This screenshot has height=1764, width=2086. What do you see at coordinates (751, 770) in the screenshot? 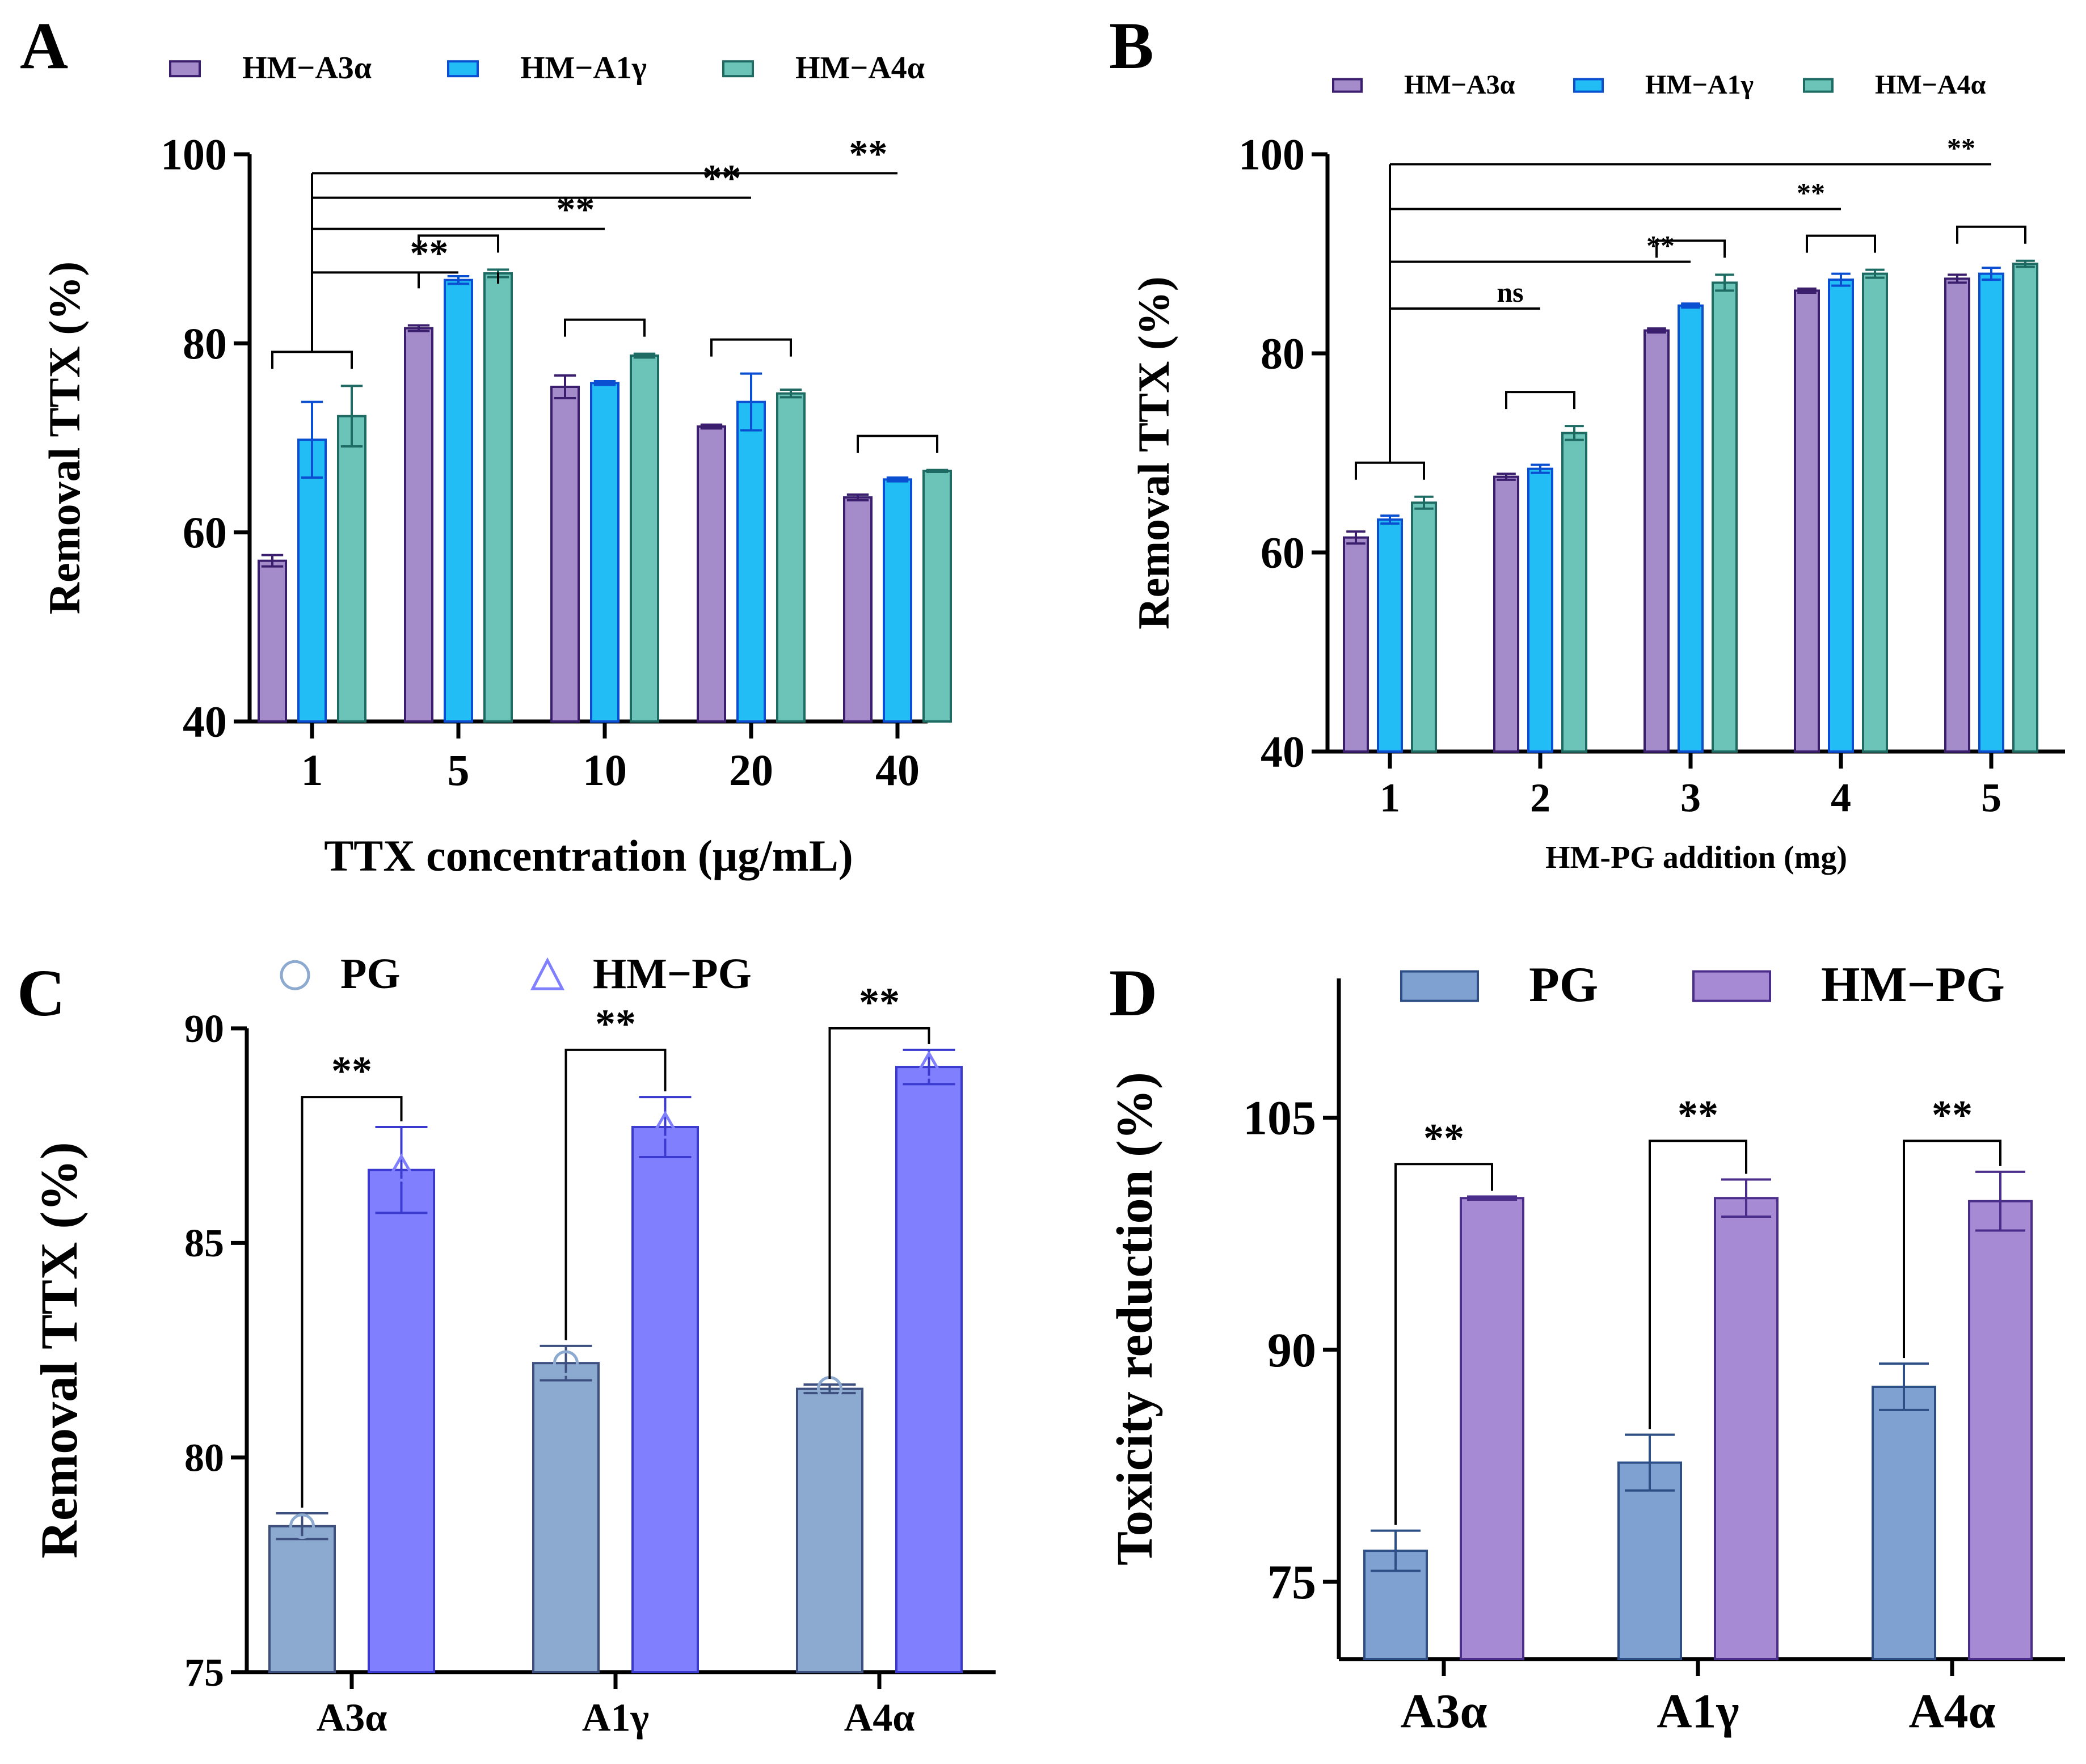
I see `x-tick-label: 20` at bounding box center [751, 770].